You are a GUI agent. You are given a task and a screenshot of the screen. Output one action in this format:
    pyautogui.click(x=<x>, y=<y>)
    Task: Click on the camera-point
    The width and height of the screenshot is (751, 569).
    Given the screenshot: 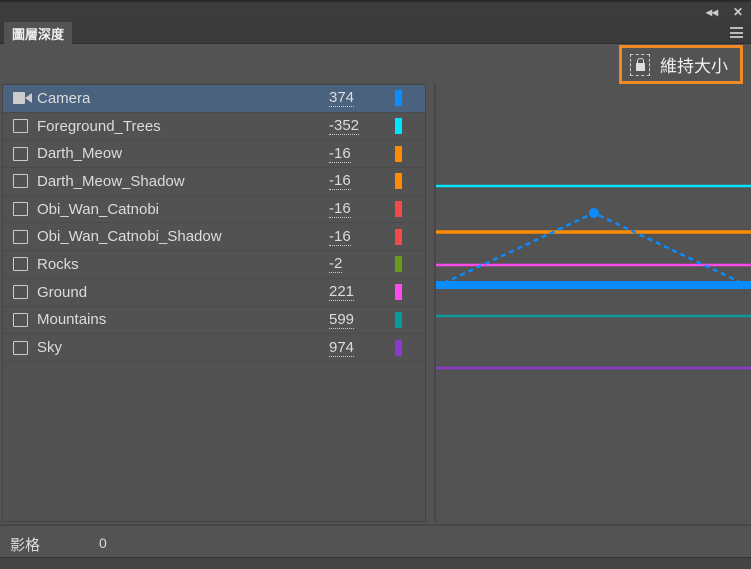 What is the action you would take?
    pyautogui.click(x=594, y=213)
    